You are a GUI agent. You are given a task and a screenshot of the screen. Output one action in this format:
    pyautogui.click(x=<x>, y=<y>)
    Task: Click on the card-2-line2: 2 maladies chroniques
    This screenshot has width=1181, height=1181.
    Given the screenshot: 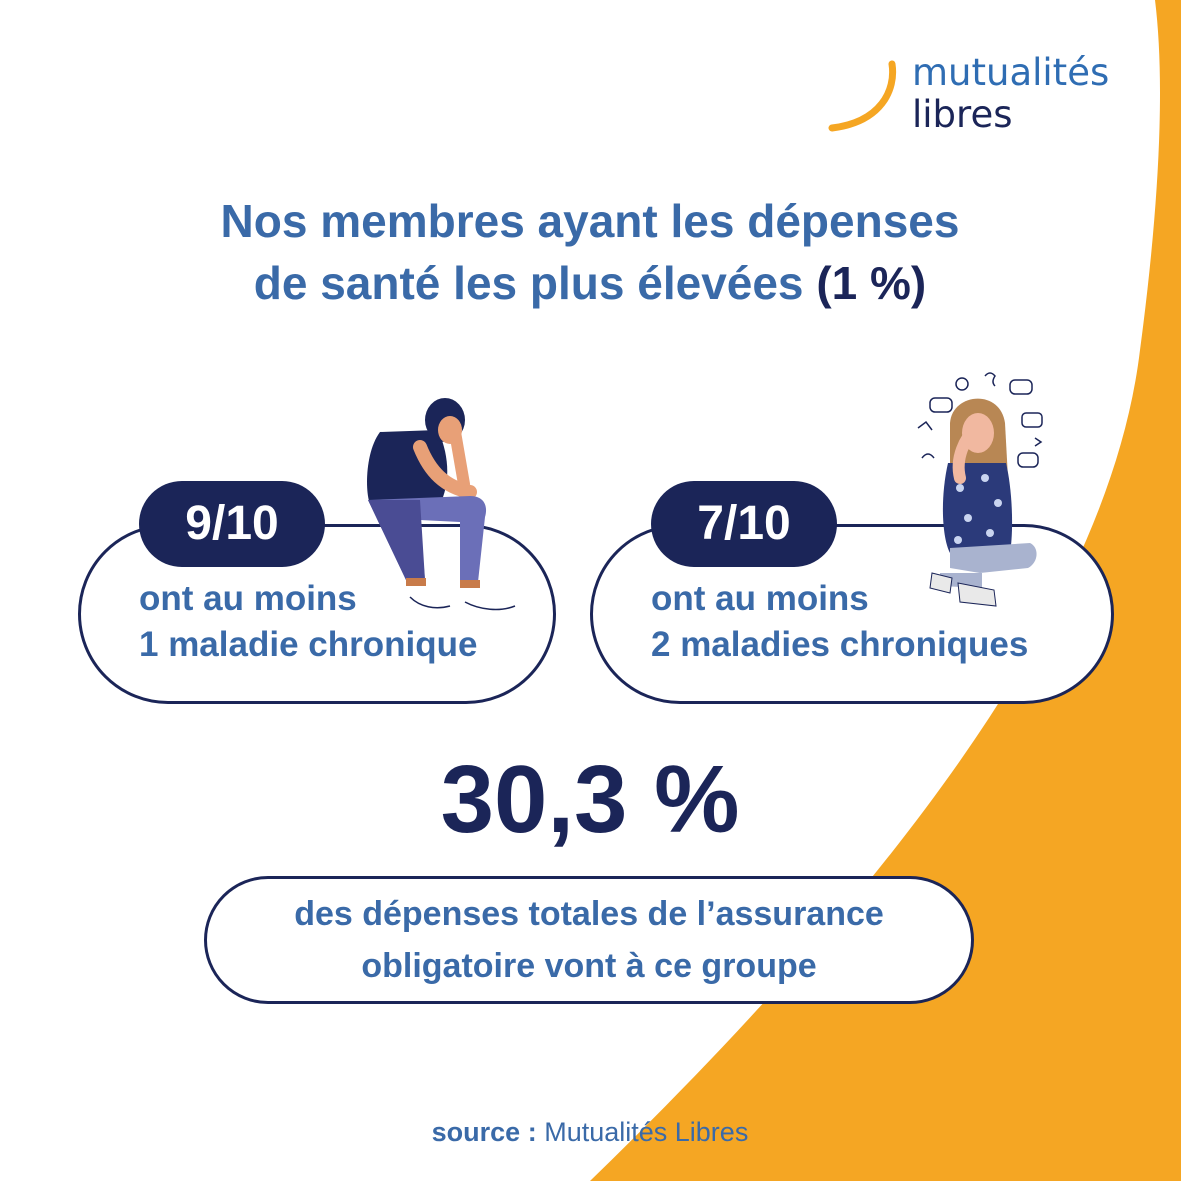 What is the action you would take?
    pyautogui.click(x=840, y=644)
    